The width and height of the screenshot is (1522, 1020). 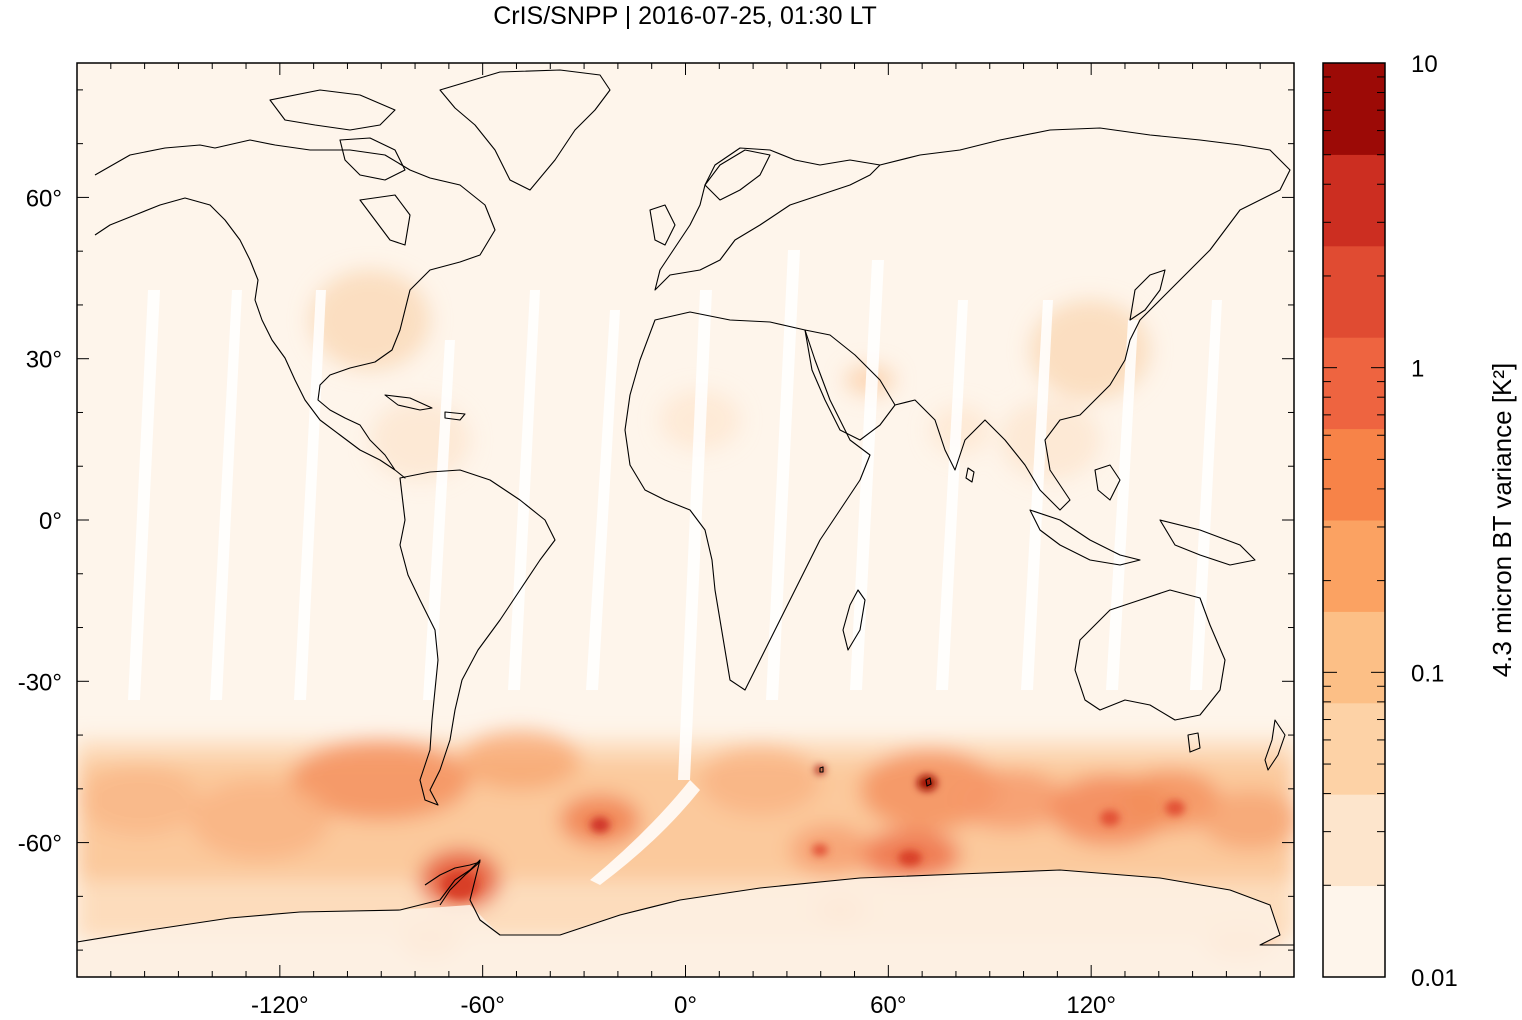 I want to click on x-tick-label: 120°, so click(x=1091, y=1005).